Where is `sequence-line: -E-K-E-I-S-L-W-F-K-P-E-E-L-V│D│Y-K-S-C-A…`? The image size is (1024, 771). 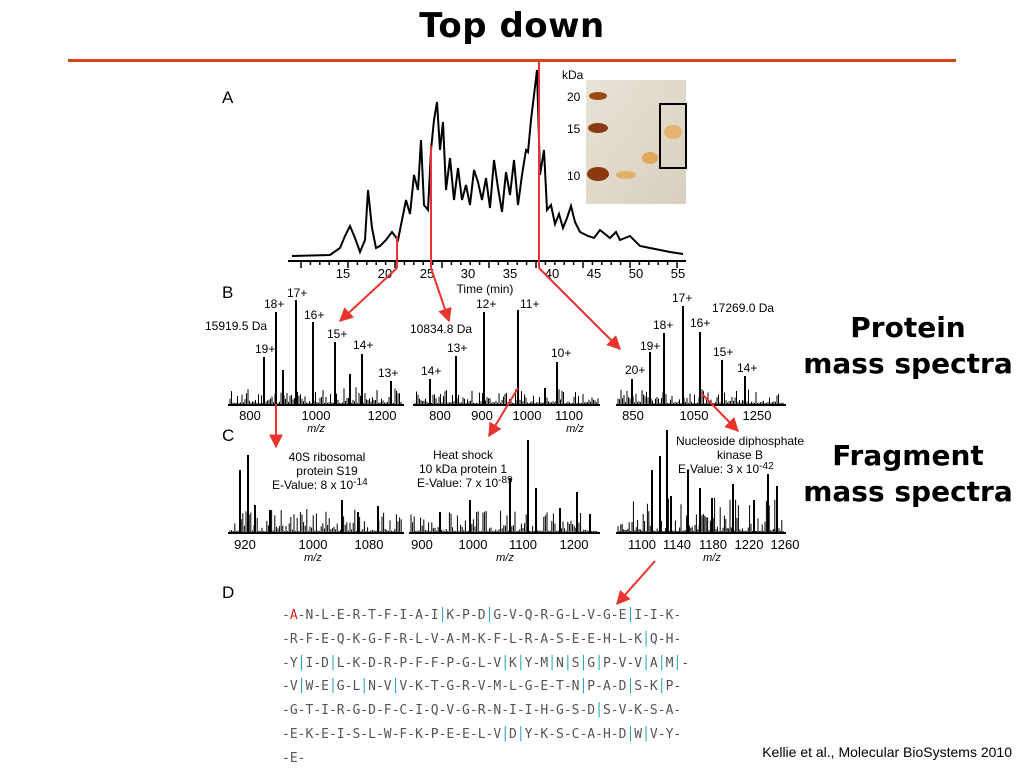 sequence-line: -E-K-E-I-S-L-W-F-K-P-E-E-L-V│D│Y-K-S-C-A… is located at coordinates (482, 734).